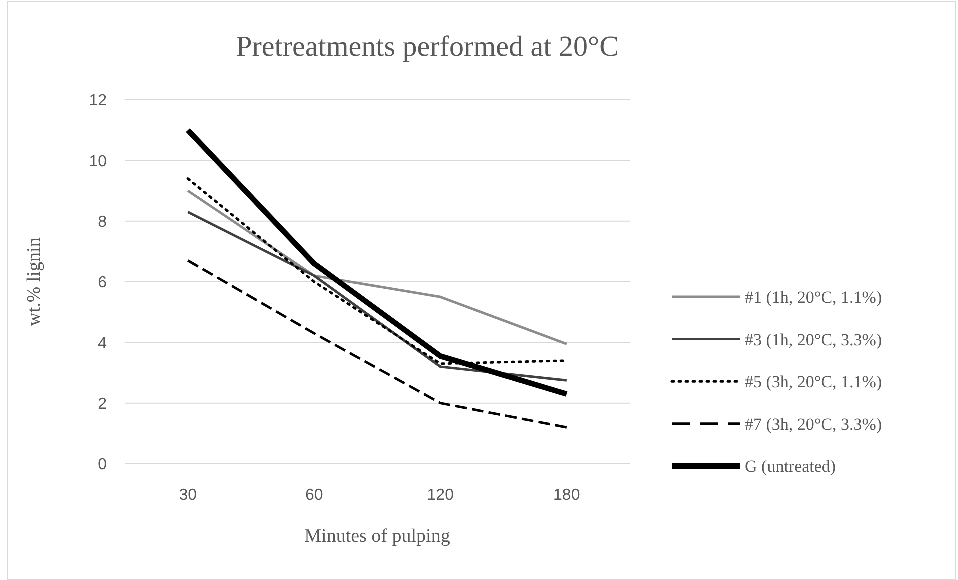 This screenshot has width=958, height=580. What do you see at coordinates (440, 495) in the screenshot?
I see `x-tick-label: 120` at bounding box center [440, 495].